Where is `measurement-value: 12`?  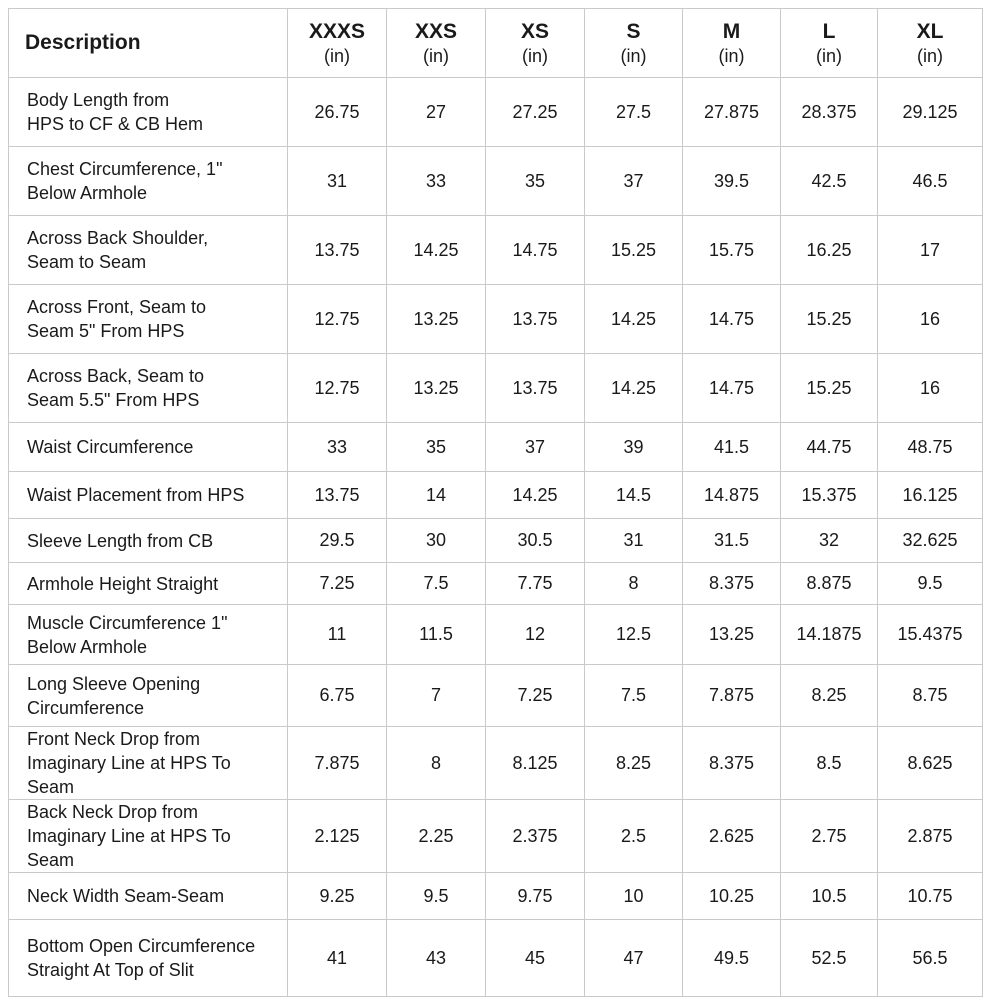 measurement-value: 12 is located at coordinates (535, 634).